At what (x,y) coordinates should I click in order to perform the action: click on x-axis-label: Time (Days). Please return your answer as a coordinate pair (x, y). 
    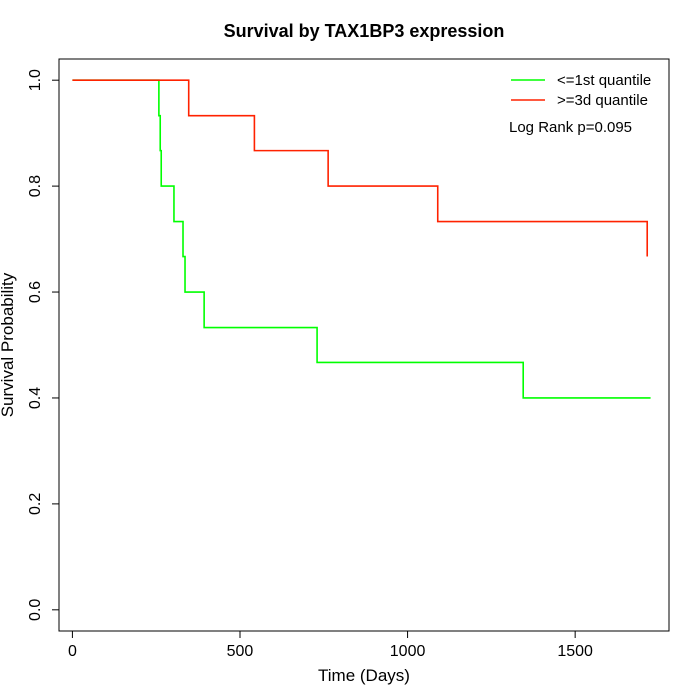
    Looking at the image, I should click on (364, 675).